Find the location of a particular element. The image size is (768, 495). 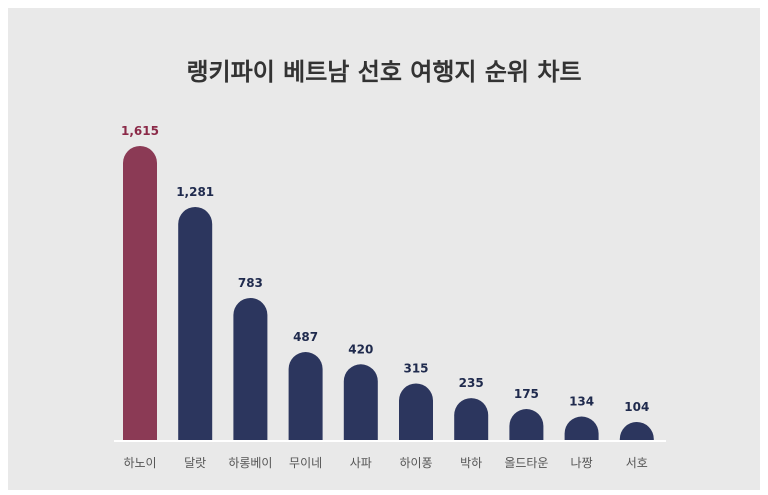

value-label-6: 235 is located at coordinates (471, 383).